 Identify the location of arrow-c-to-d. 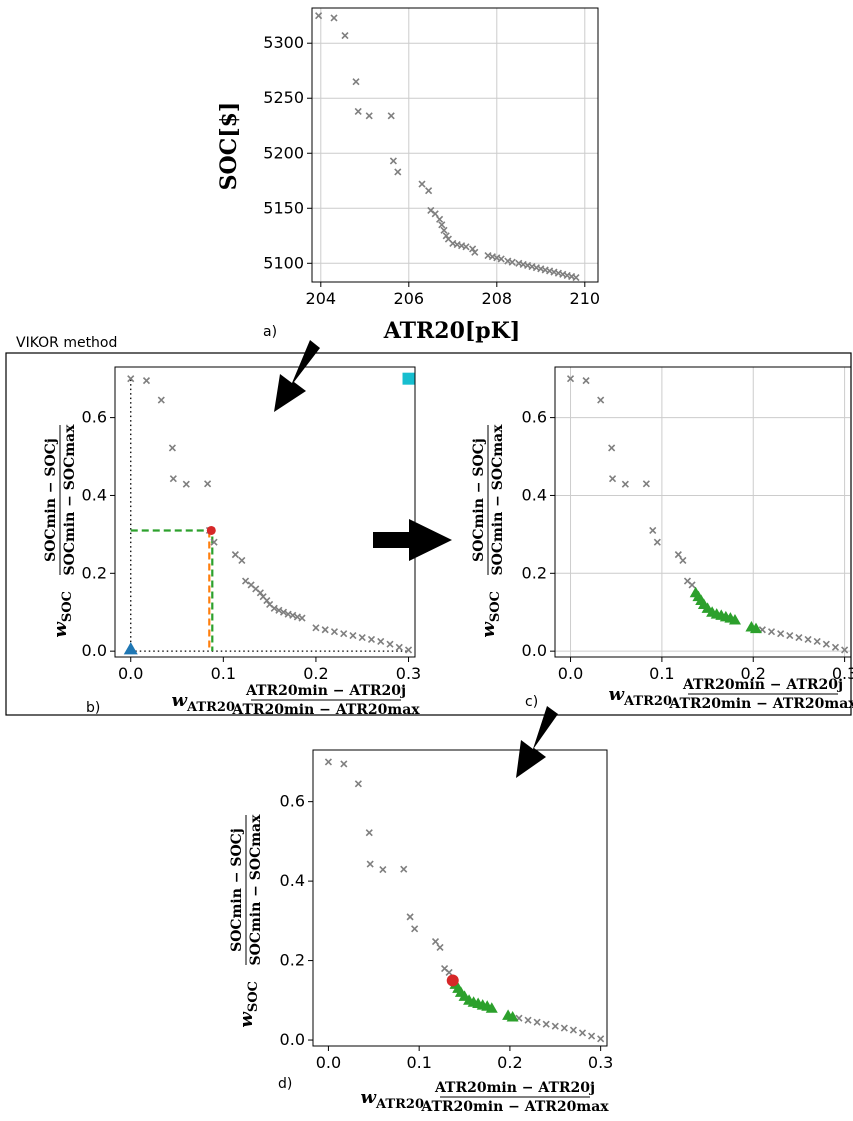
(537, 742).